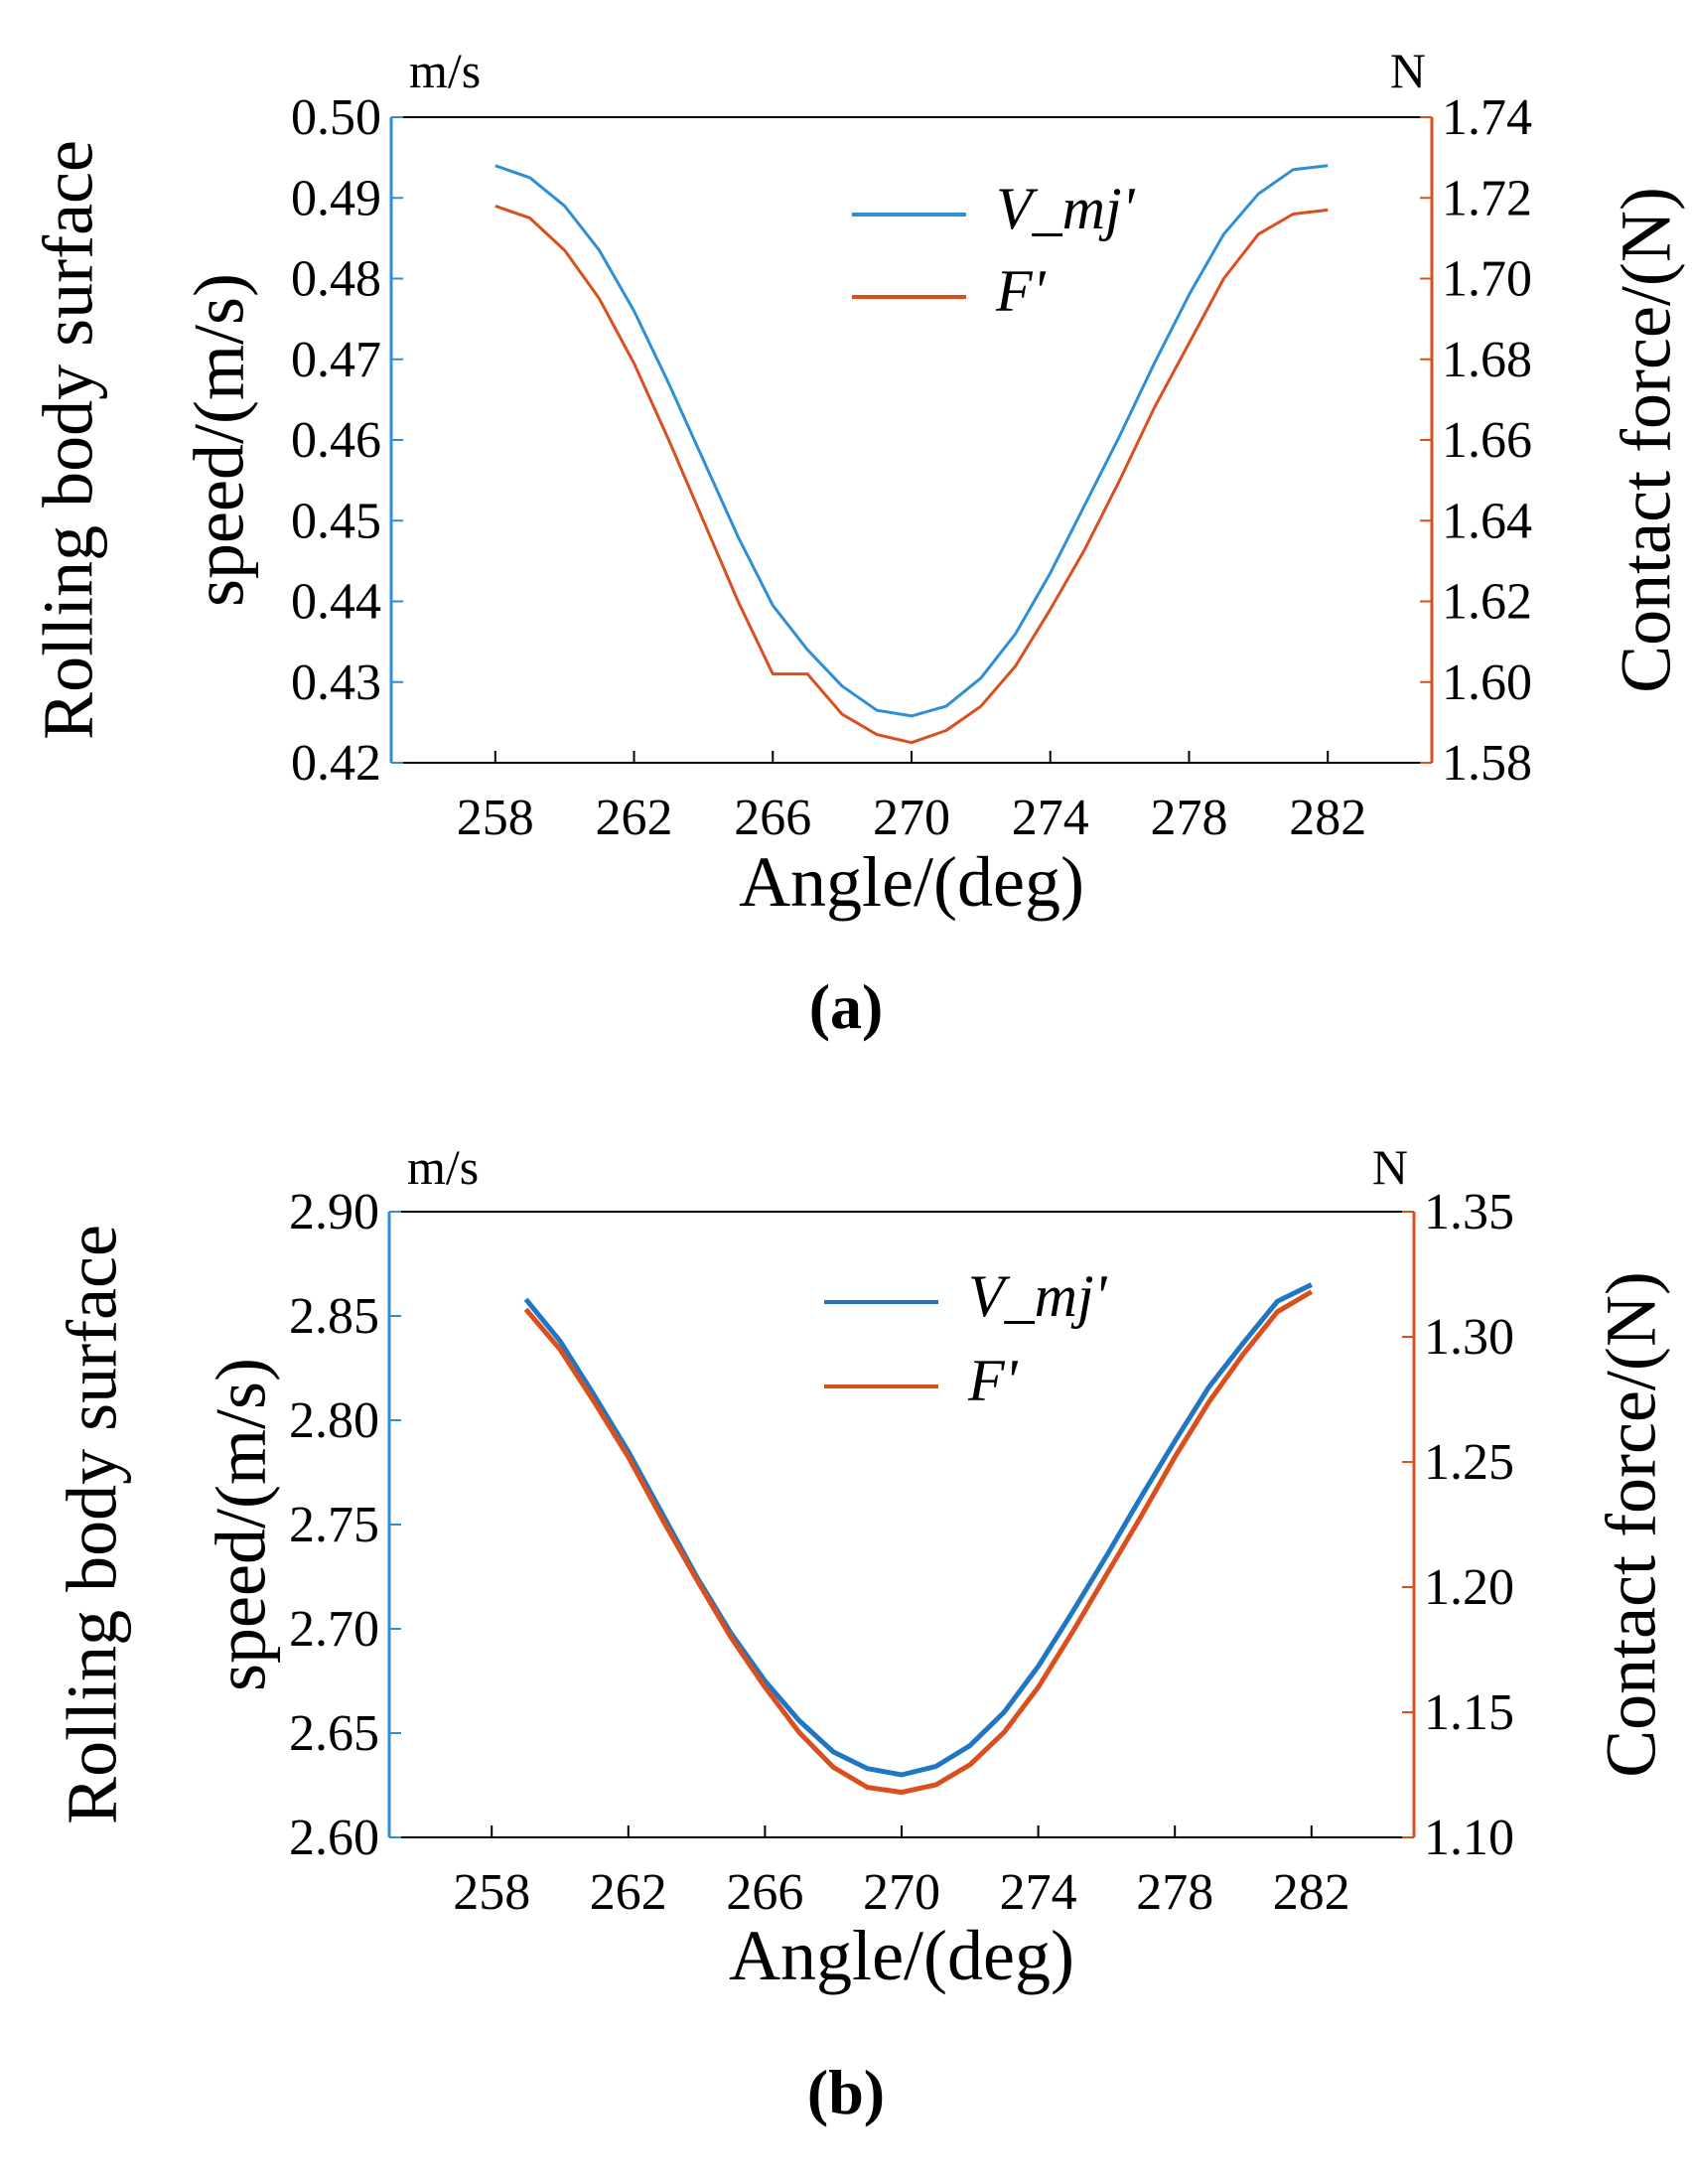  I want to click on y2-tick-label: 1.60, so click(1487, 683).